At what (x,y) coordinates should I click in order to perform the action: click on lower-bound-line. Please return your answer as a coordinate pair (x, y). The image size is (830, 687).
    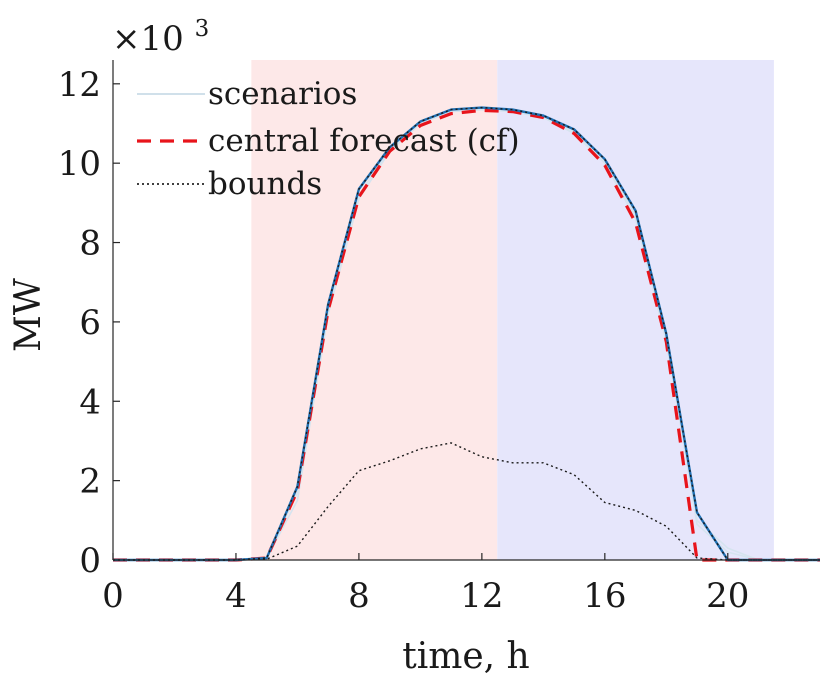
    Looking at the image, I should click on (466, 501).